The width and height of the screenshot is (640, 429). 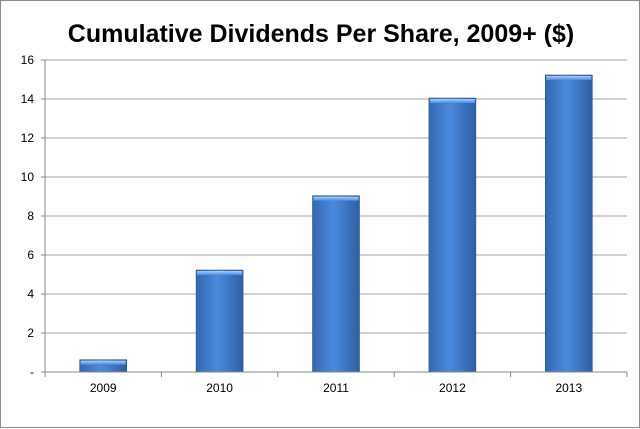 I want to click on x-tick-label: 2011, so click(x=336, y=388).